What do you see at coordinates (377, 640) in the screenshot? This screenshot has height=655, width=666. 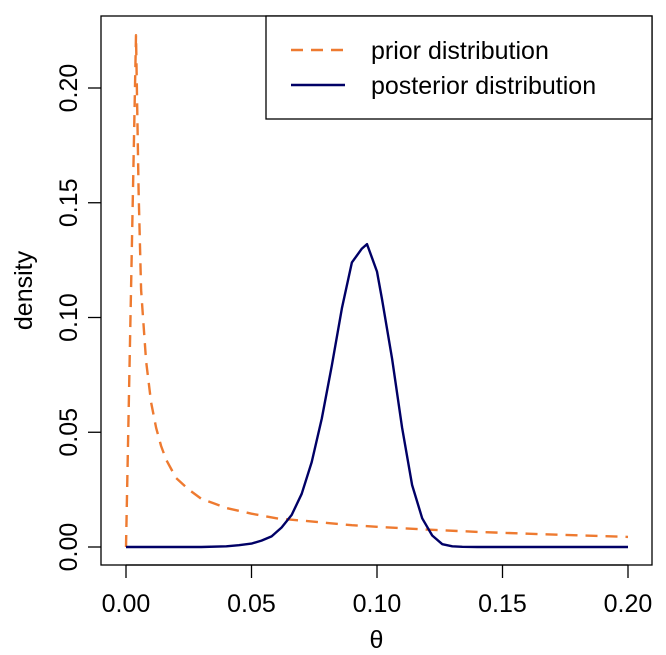 I see `x-axis-title: θ` at bounding box center [377, 640].